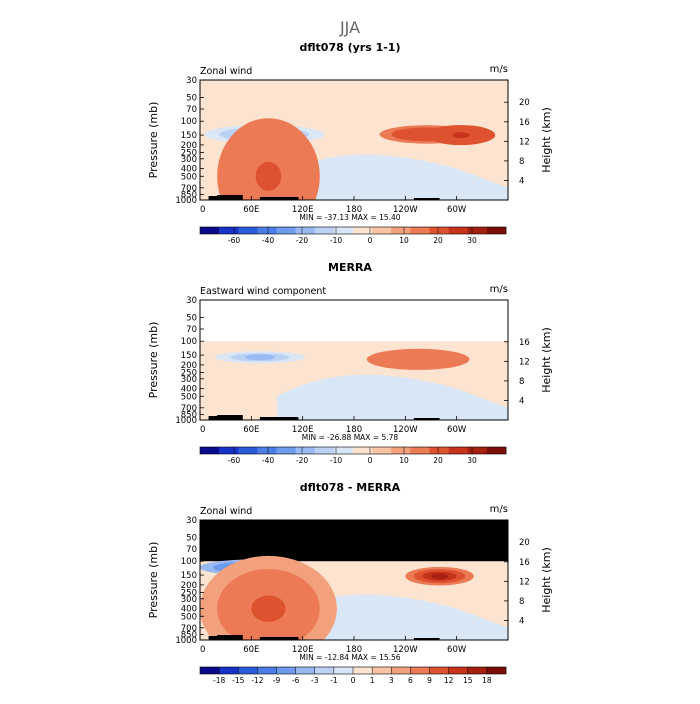  I want to click on colorbar-frame, so click(353, 450).